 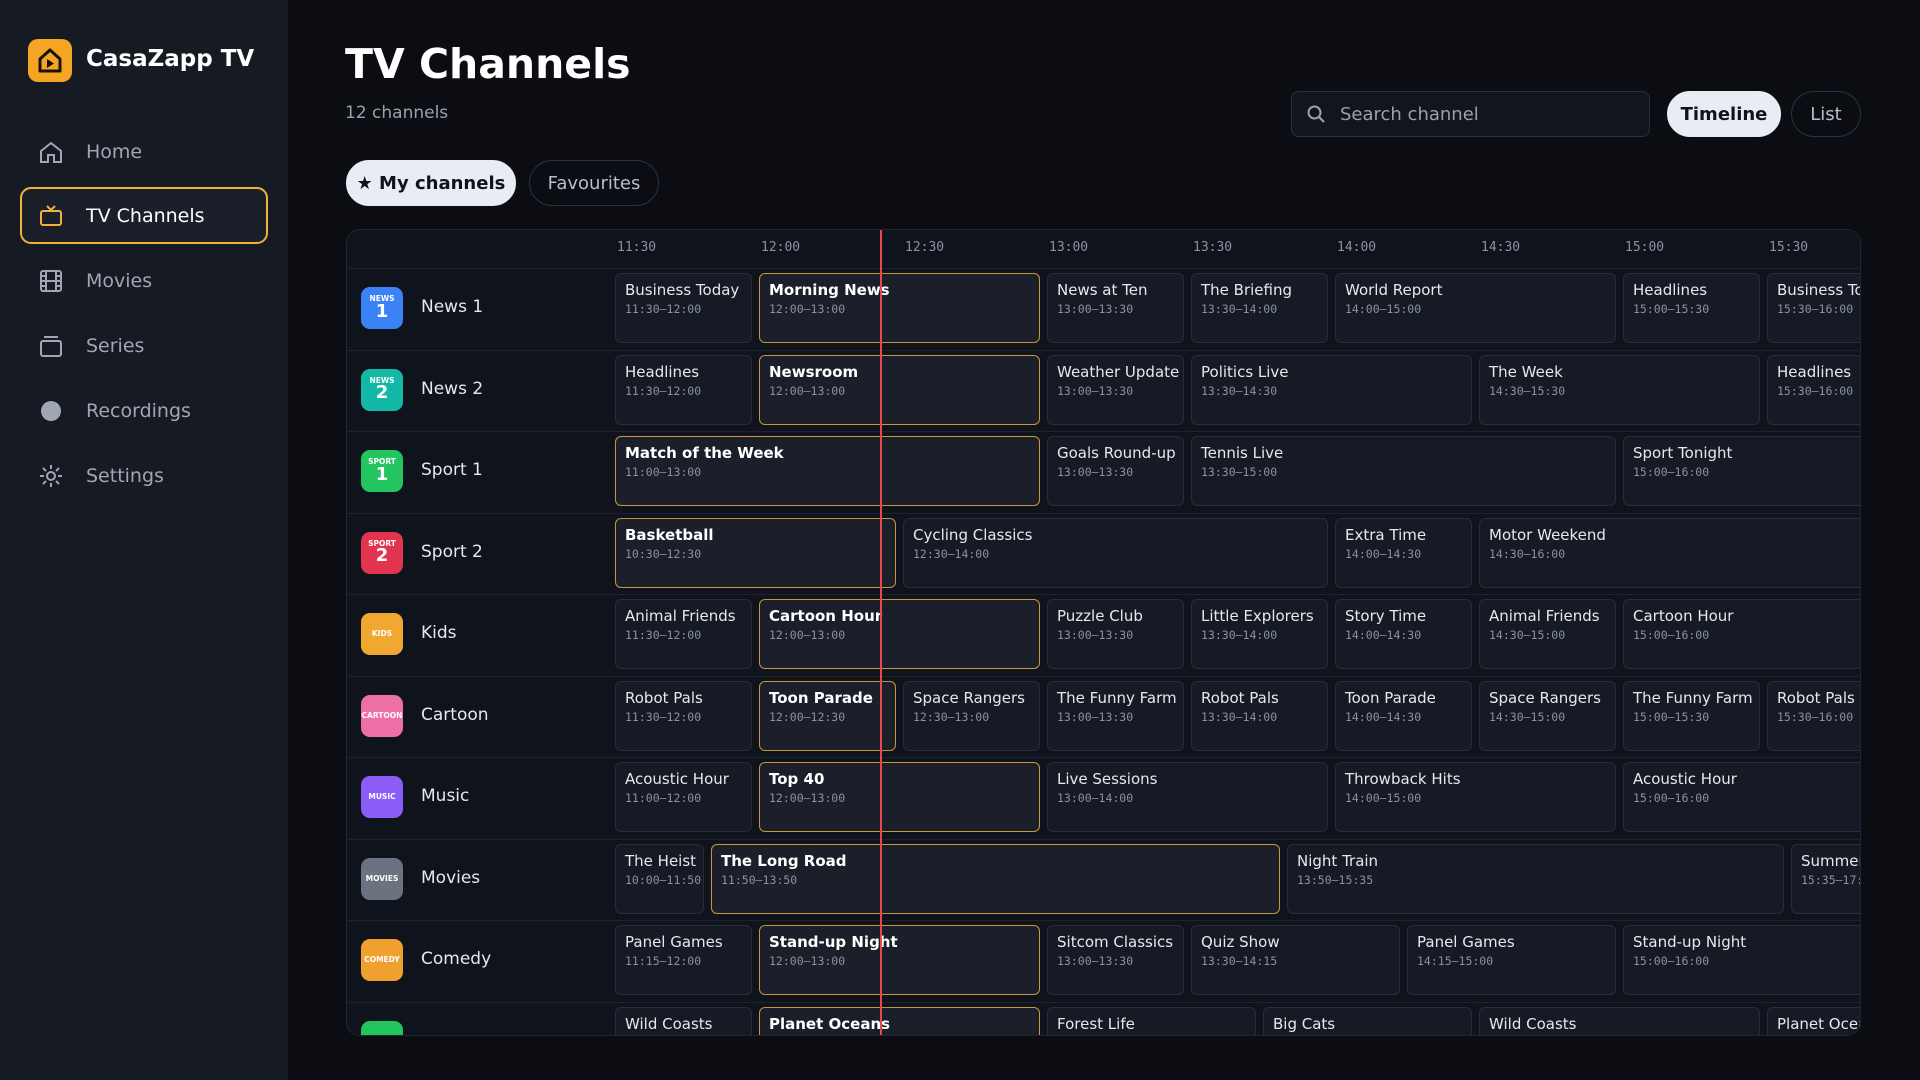 What do you see at coordinates (683, 960) in the screenshot?
I see `program: Panel Games 11:15–12:00` at bounding box center [683, 960].